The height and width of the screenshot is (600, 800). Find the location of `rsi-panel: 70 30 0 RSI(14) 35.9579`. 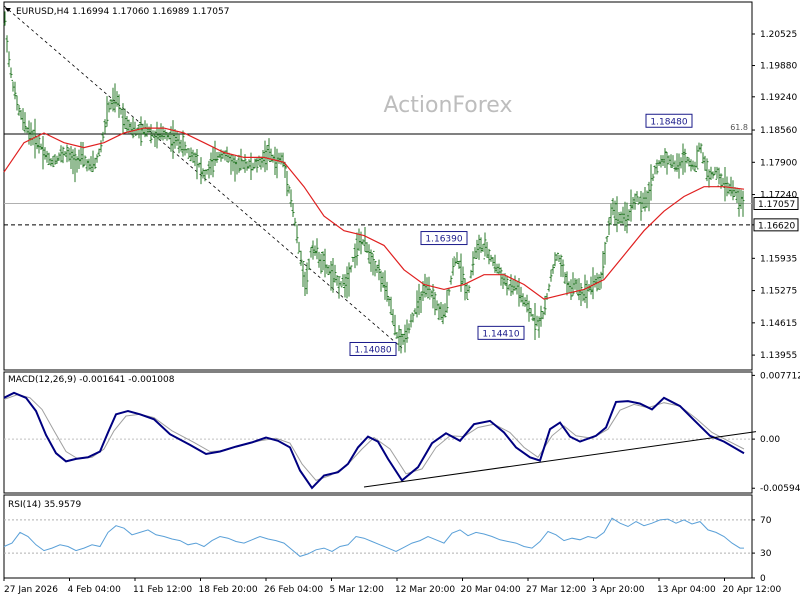

rsi-panel: 70 30 0 RSI(14) 35.9579 is located at coordinates (387, 542).